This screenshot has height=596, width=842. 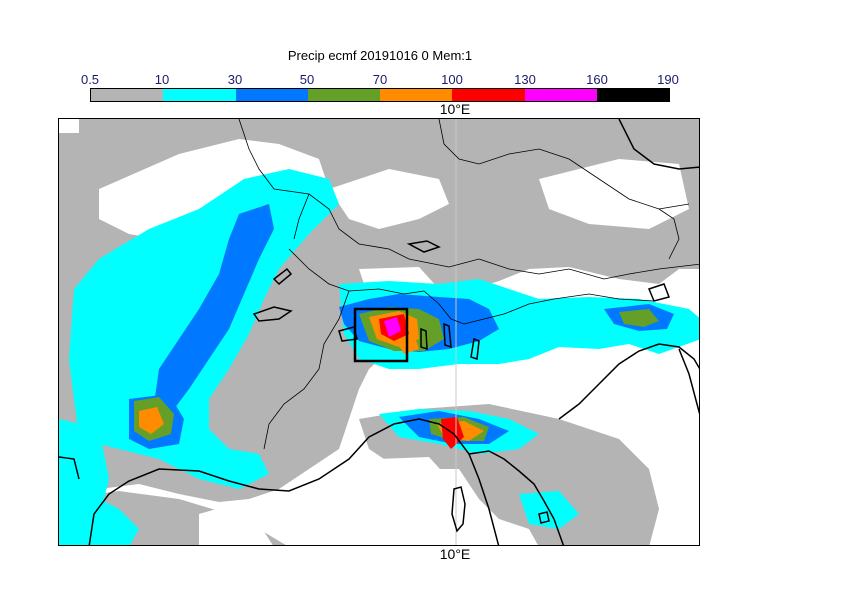 What do you see at coordinates (151, 420) in the screenshot?
I see `precip-area-orange` at bounding box center [151, 420].